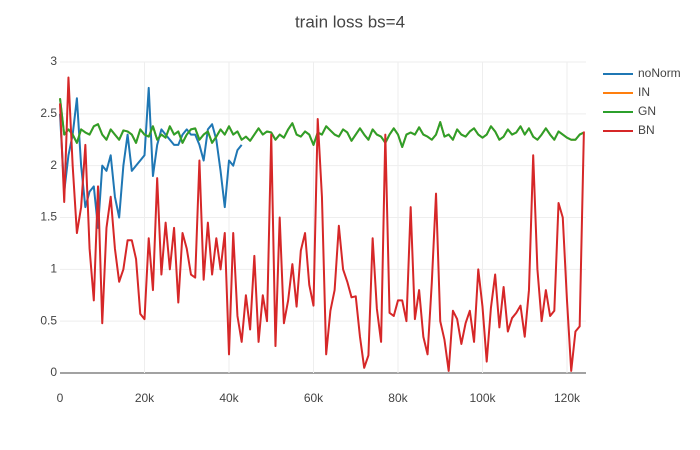  Describe the element at coordinates (647, 111) in the screenshot. I see `legend-label: GN` at that location.